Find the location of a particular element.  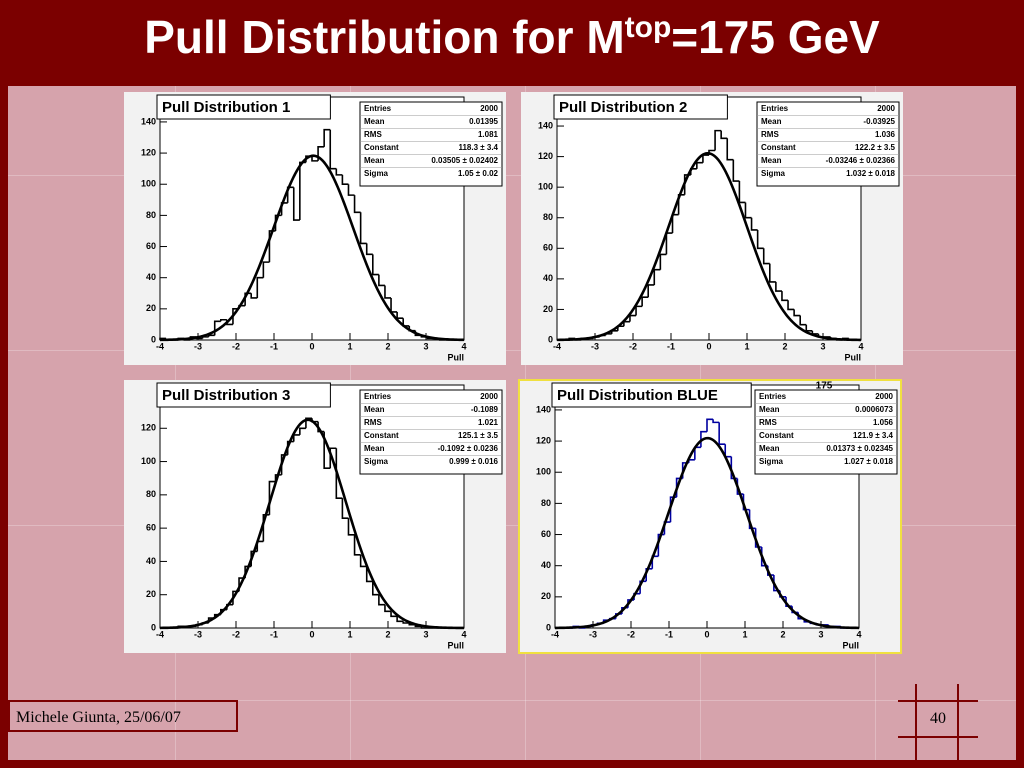

y-tick-label: 100 is located at coordinates (545, 187).